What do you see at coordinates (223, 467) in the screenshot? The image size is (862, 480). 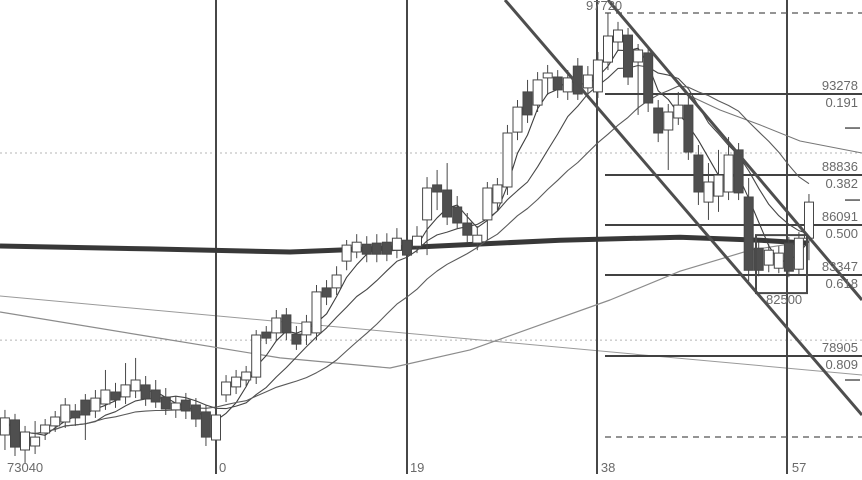 I see `x-axis-label-0: 0` at bounding box center [223, 467].